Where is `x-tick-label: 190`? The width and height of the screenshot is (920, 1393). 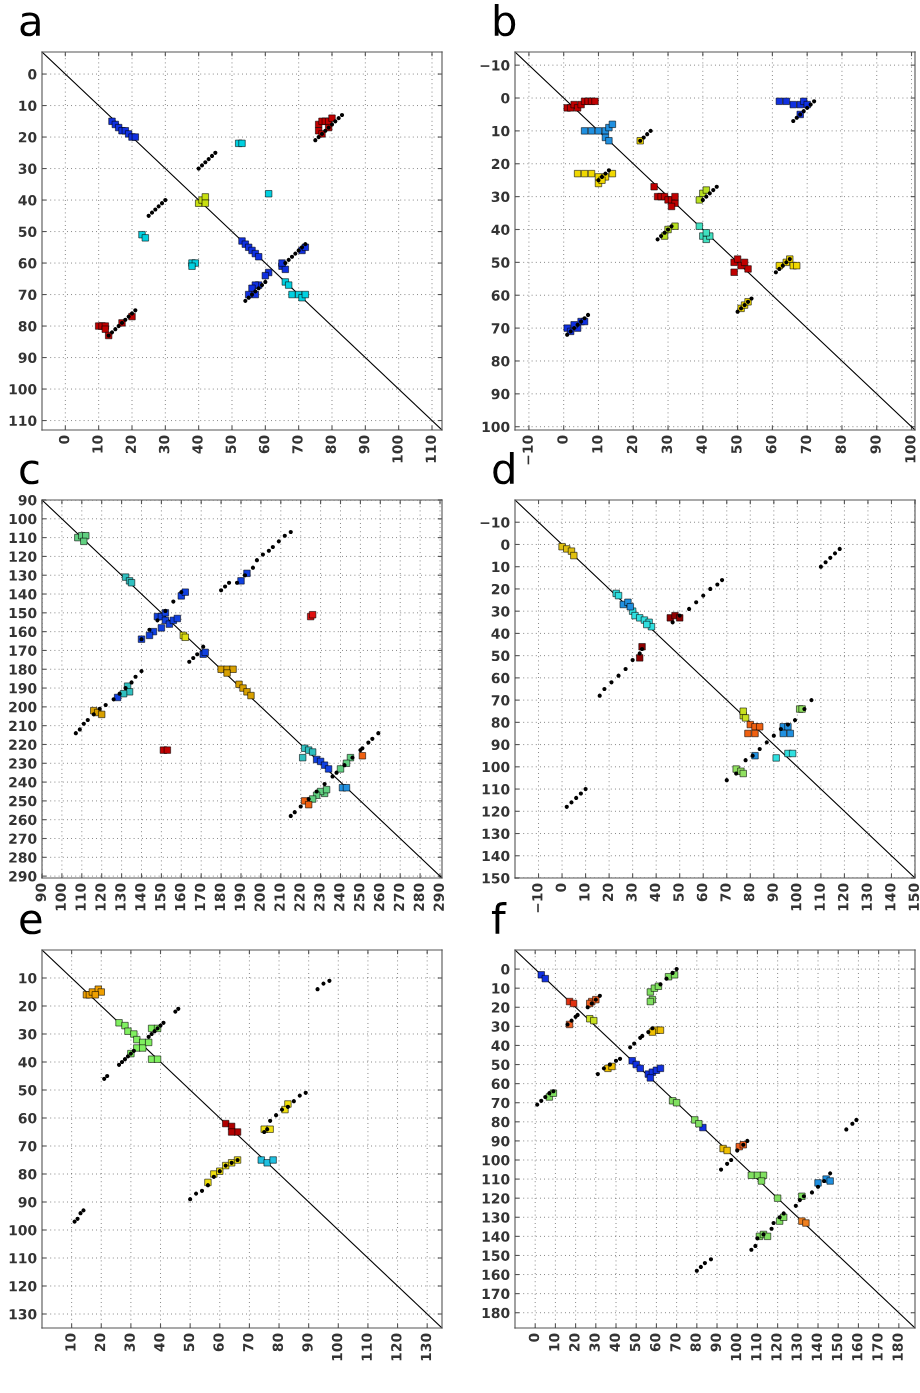
x-tick-label: 190 is located at coordinates (240, 897).